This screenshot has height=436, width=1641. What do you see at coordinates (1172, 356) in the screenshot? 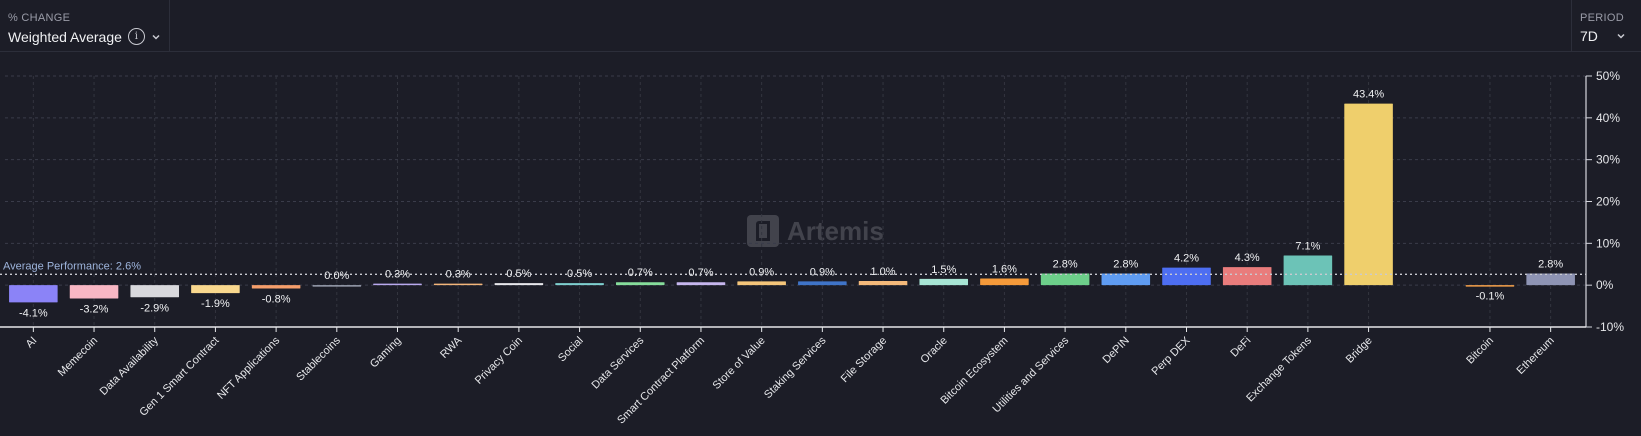
I see `x-tick-label: Perp DEX` at bounding box center [1172, 356].